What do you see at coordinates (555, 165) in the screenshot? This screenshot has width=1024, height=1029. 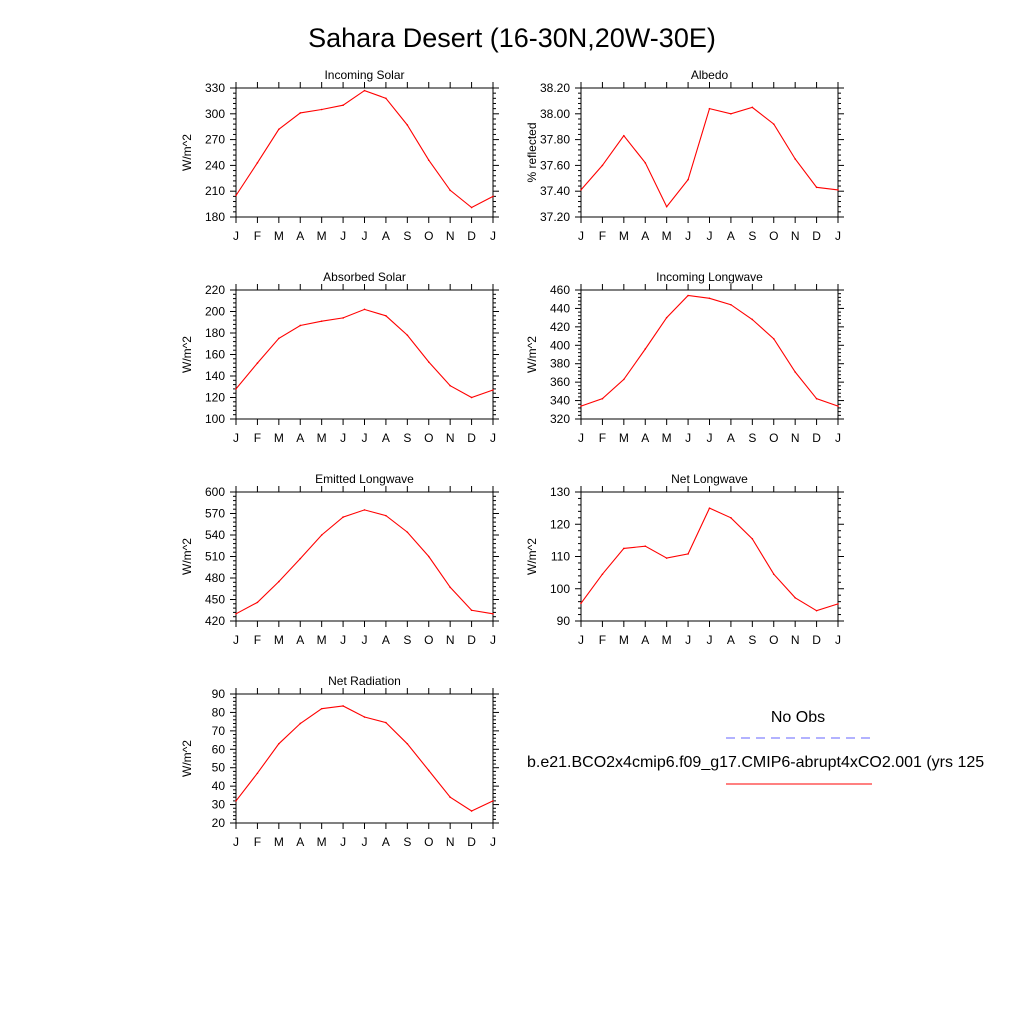 I see `y-tick-label: 37.60` at bounding box center [555, 165].